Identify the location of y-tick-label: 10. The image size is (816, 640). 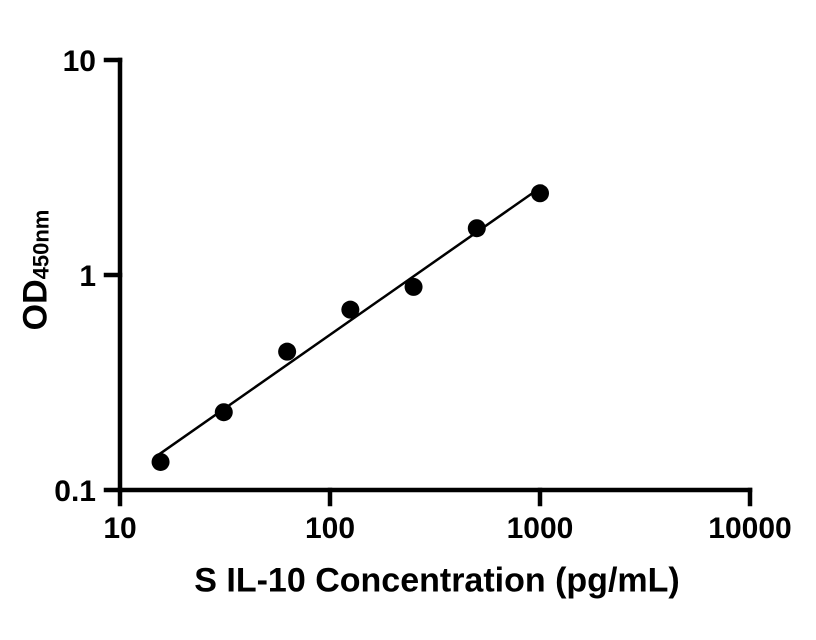
(79, 61).